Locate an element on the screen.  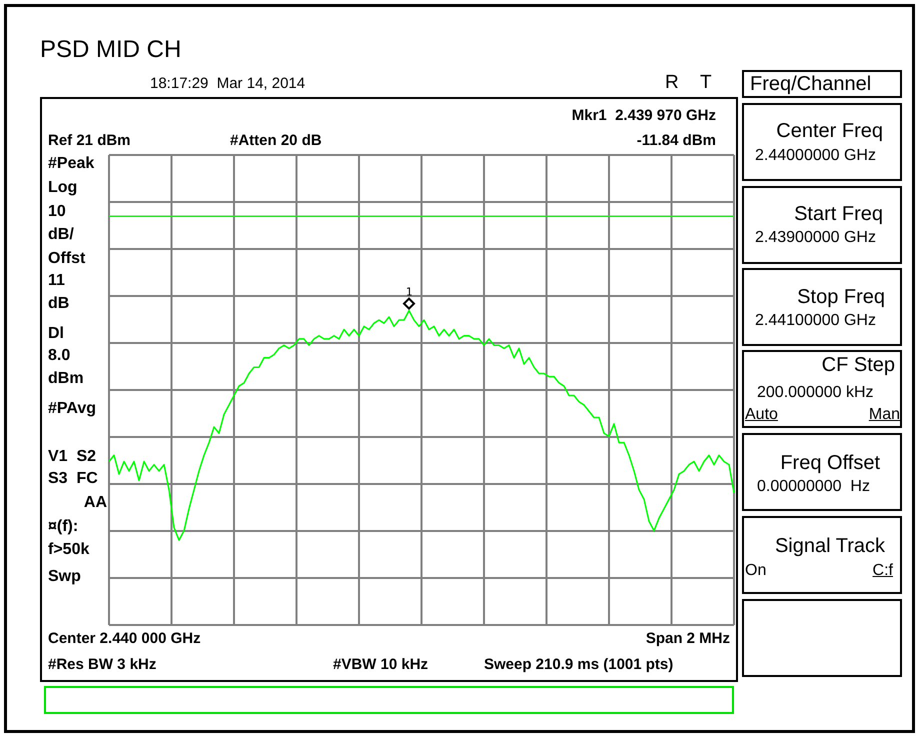
text: dBm is located at coordinates (66, 379).